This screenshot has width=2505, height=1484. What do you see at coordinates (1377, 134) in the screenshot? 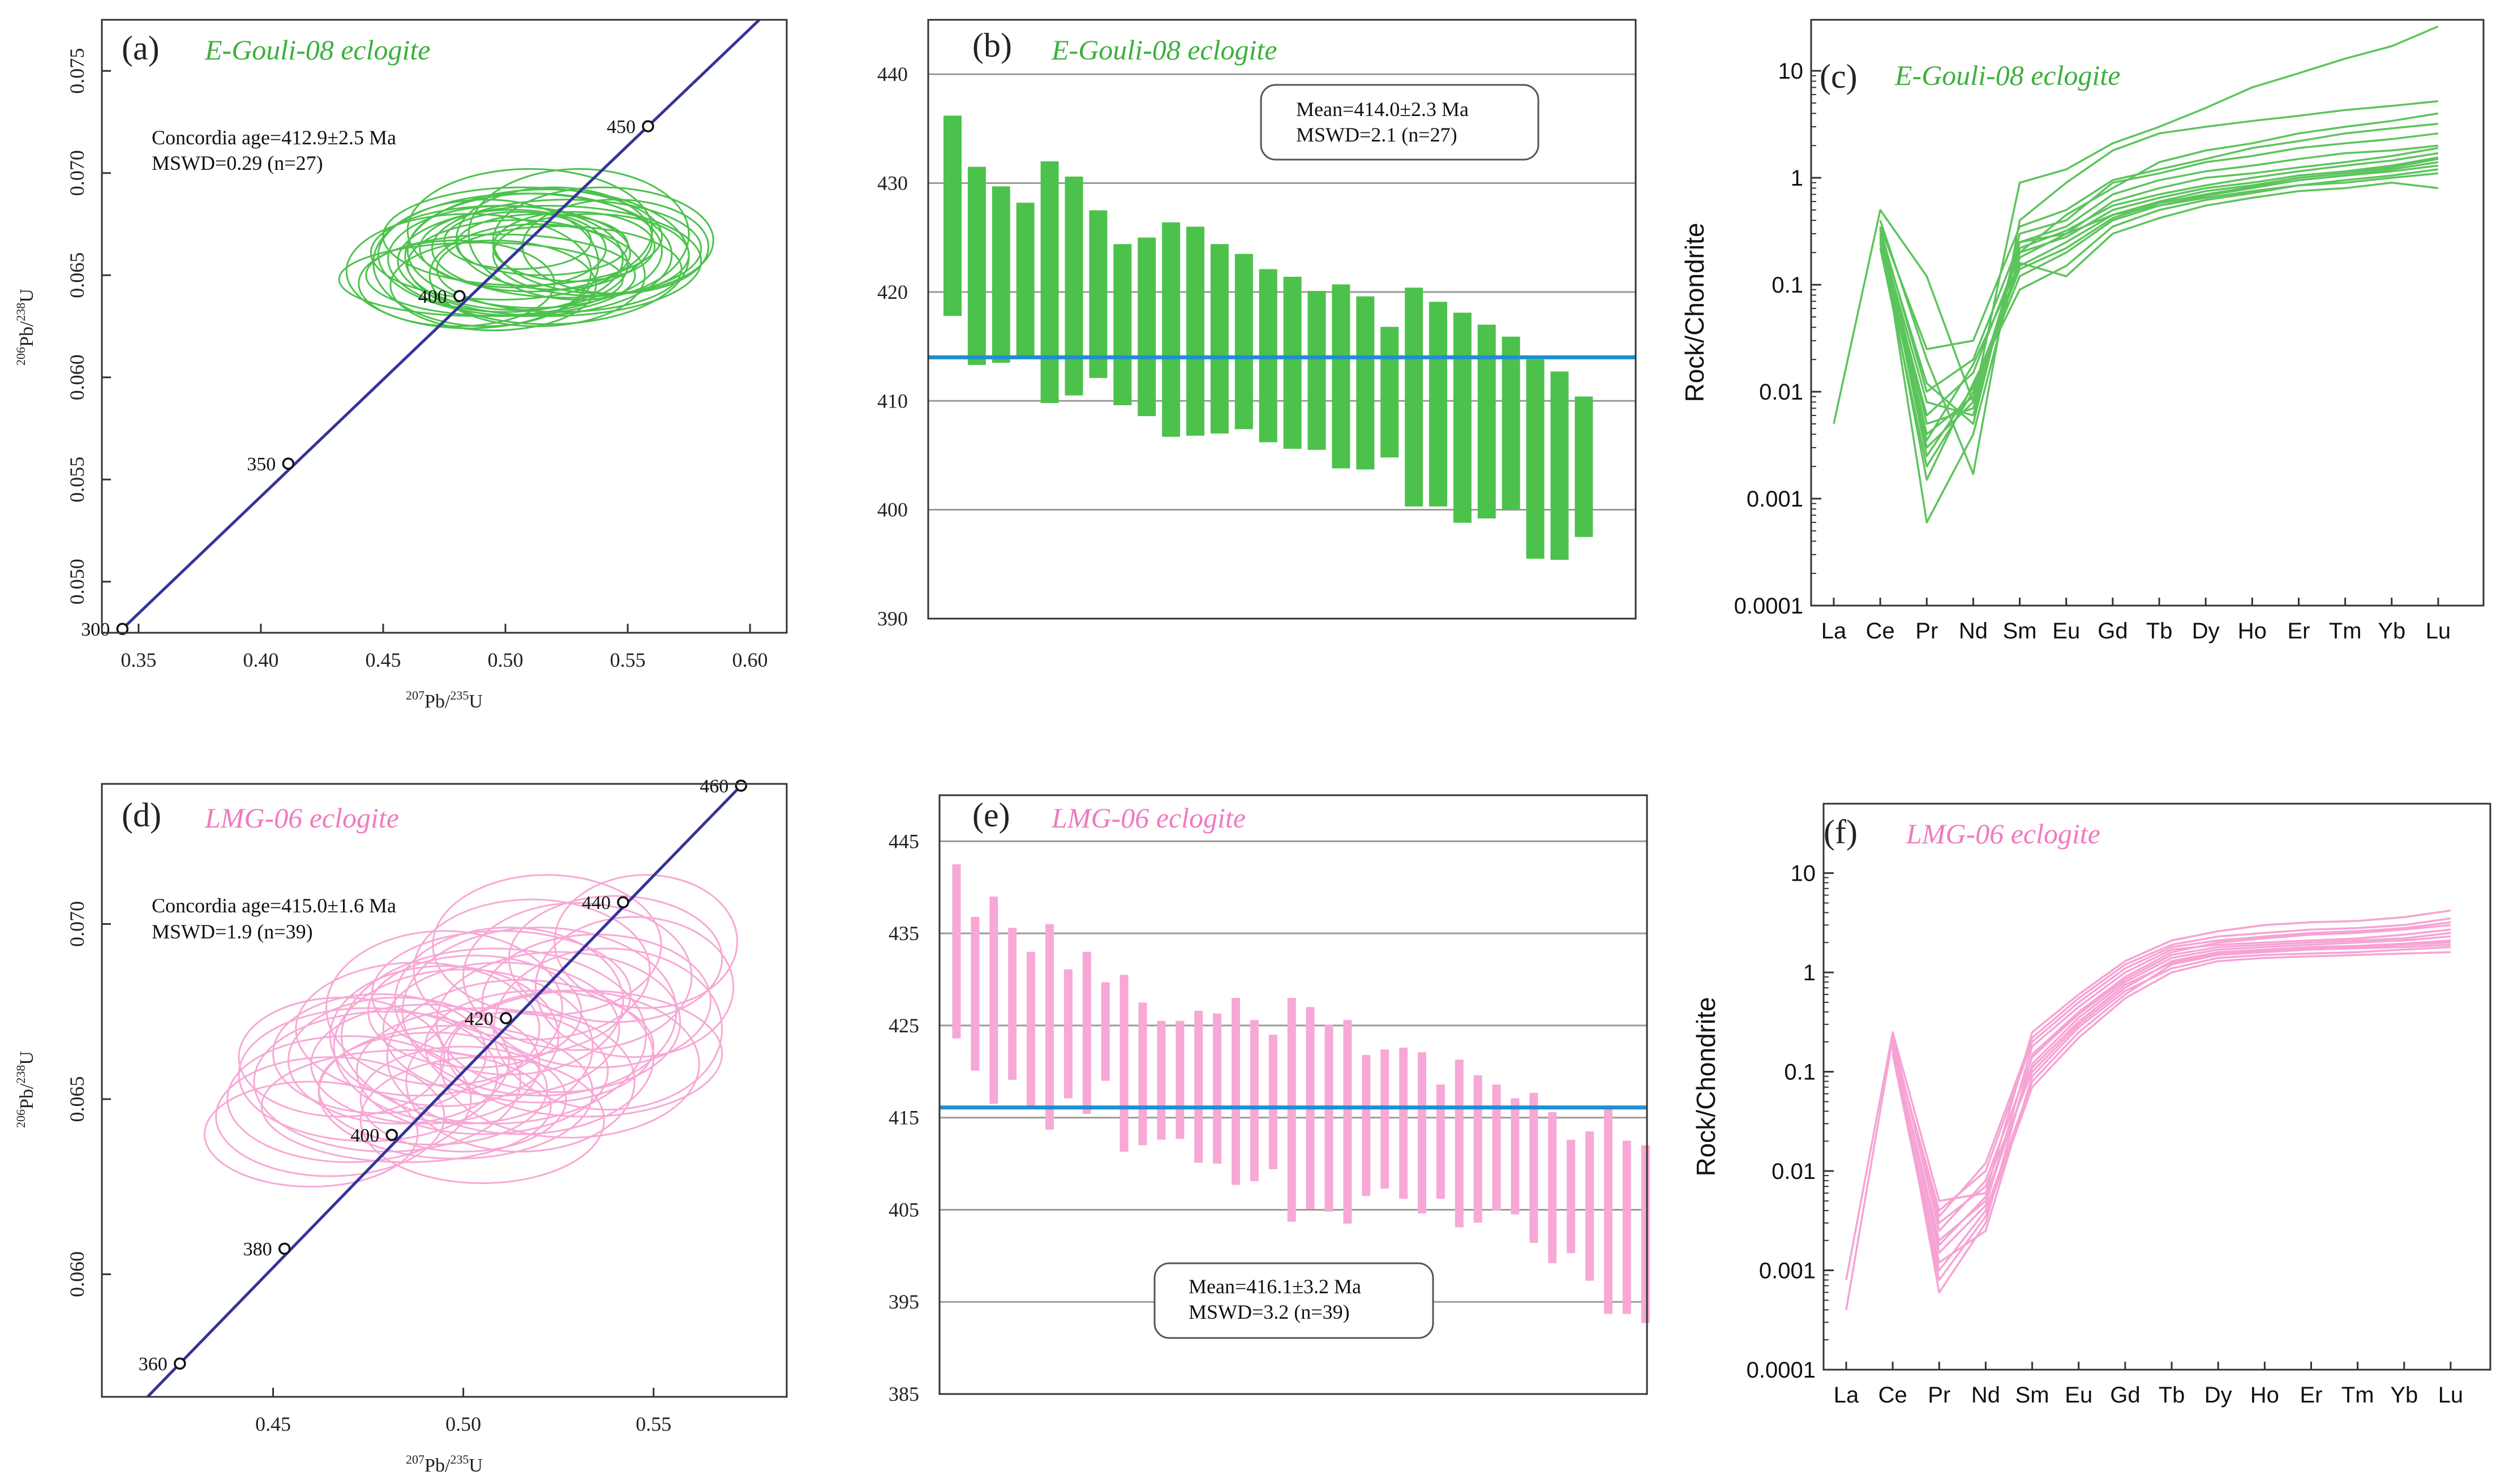
I see `panel-b-annotation-mswd: MSWD=2.1 (n=27)` at bounding box center [1377, 134].